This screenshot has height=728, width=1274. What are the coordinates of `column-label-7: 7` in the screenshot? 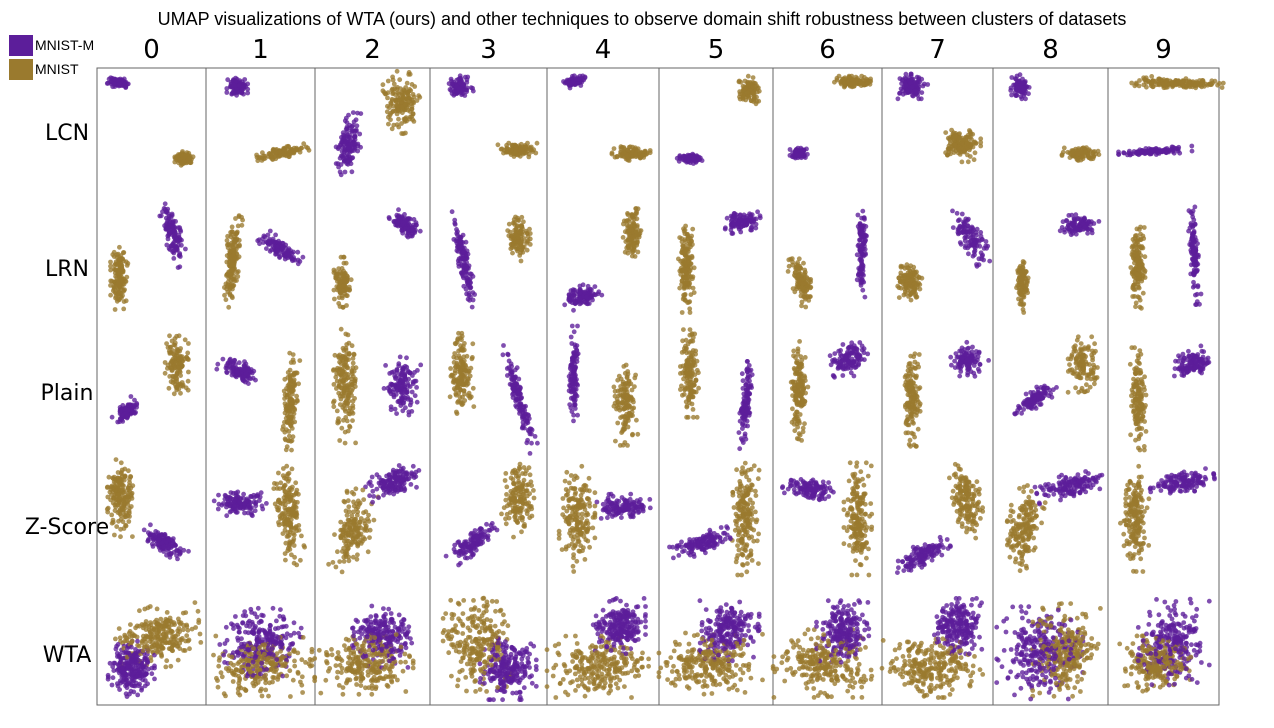 It's located at (937, 50).